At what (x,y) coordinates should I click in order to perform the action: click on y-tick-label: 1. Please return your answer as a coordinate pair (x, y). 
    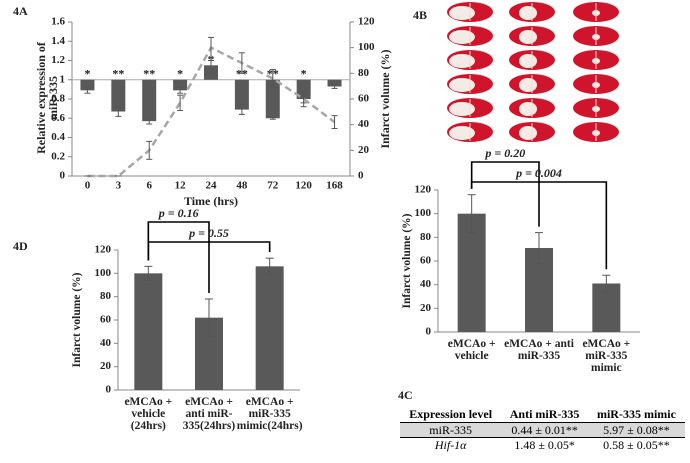
    Looking at the image, I should click on (63, 79).